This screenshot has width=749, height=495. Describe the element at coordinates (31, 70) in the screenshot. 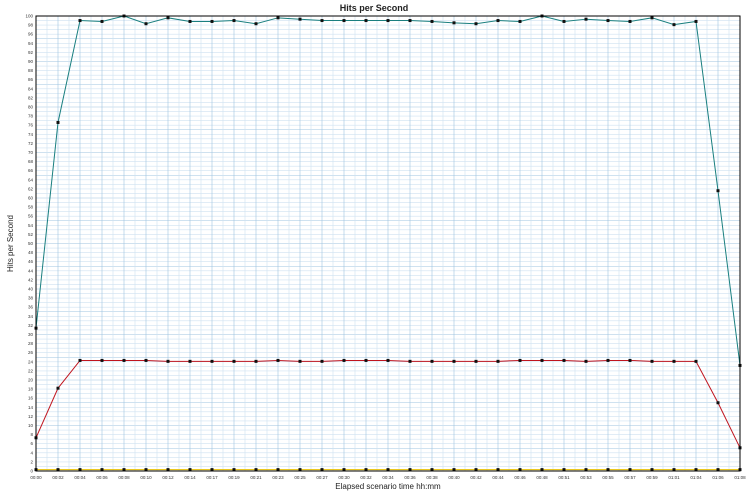

I see `y-tick-label: 88` at that location.